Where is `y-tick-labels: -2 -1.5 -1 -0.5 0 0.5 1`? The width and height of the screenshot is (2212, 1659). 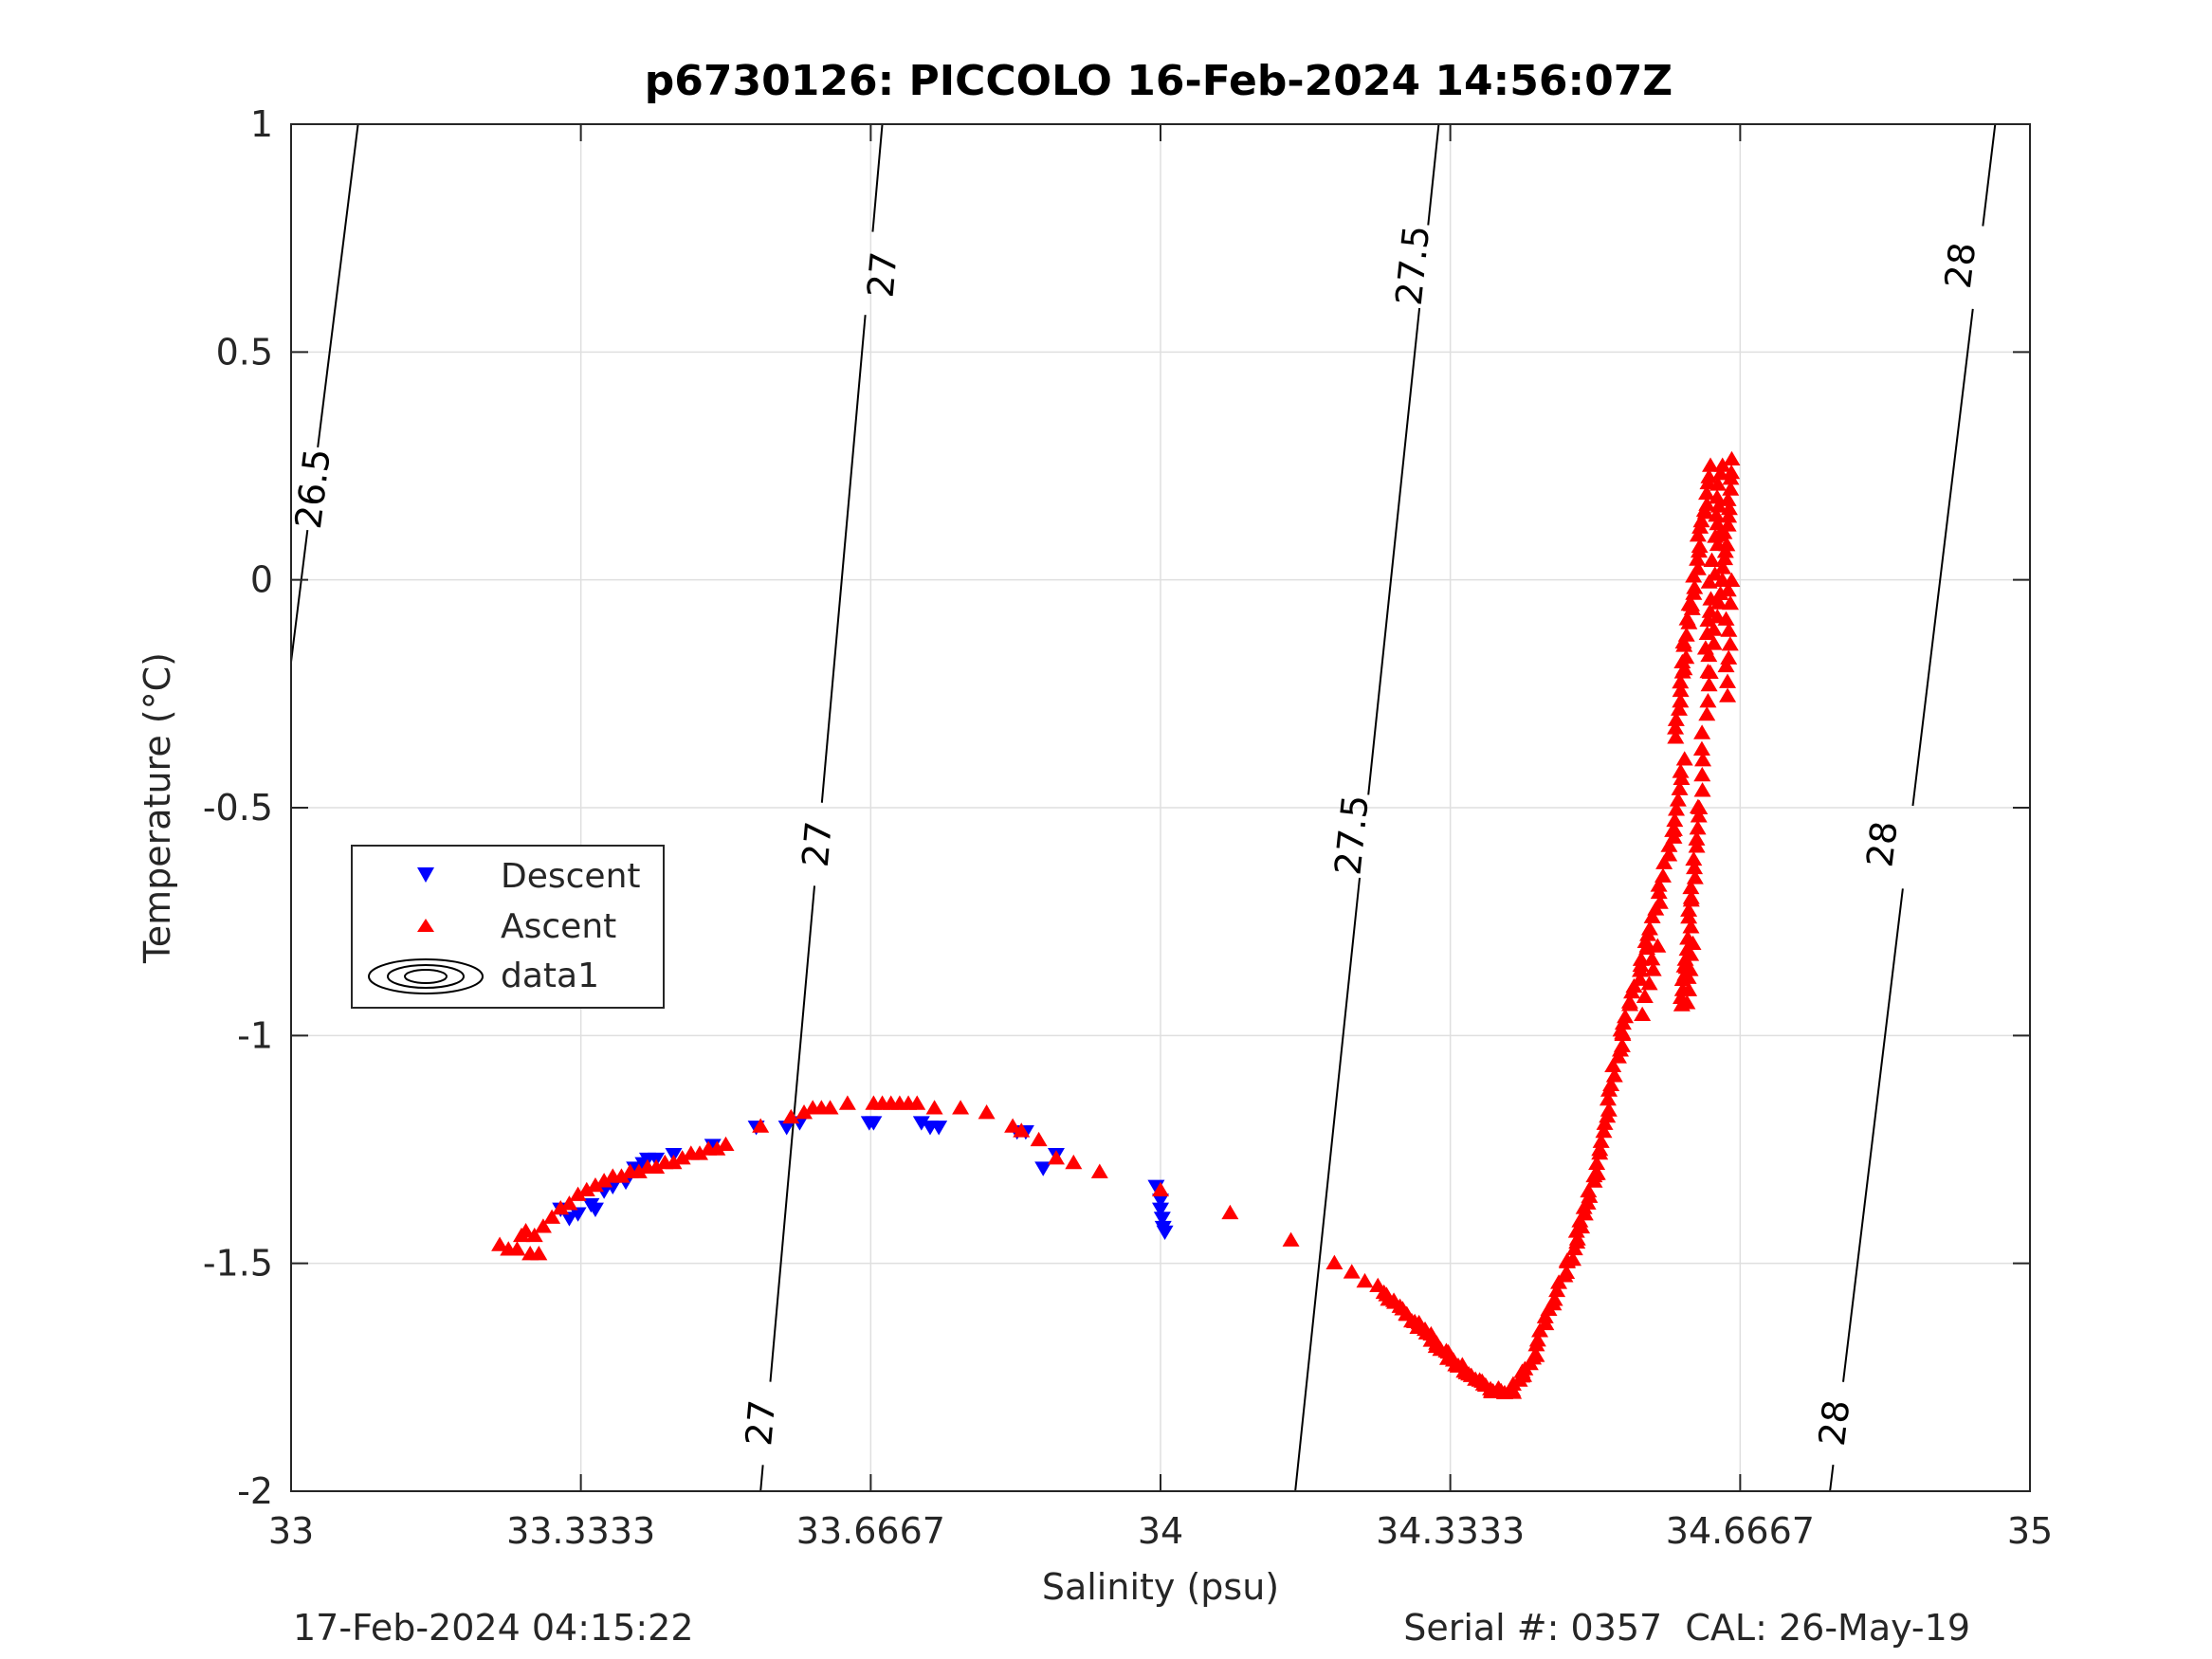
y-tick-labels: -2 -1.5 -1 -0.5 0 0.5 1 is located at coordinates (238, 807).